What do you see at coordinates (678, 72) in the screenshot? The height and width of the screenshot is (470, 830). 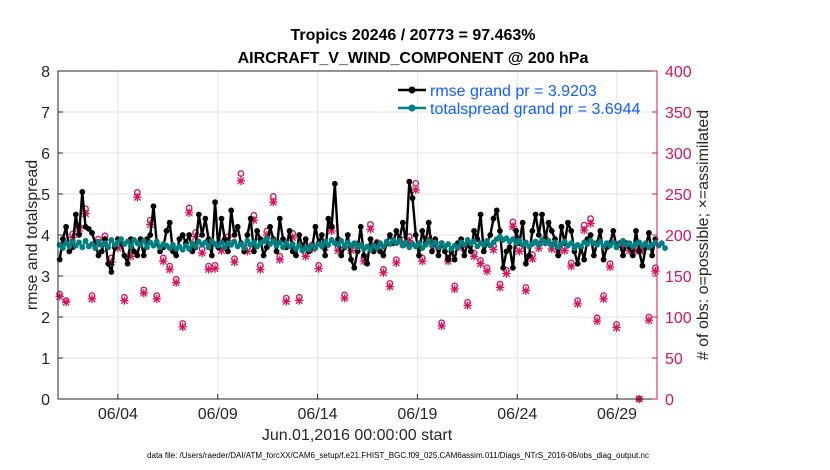 I see `right-tick-label-8: 400` at bounding box center [678, 72].